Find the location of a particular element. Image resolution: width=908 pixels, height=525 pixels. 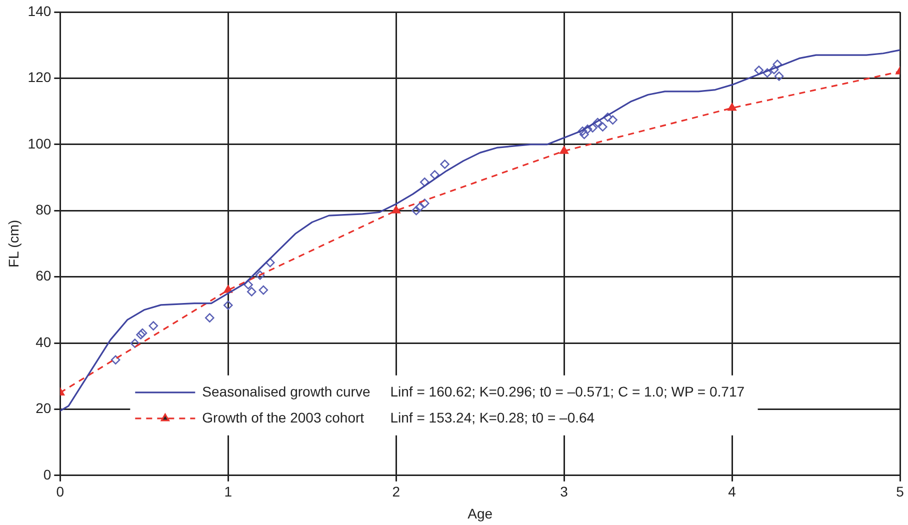

annotation: Linf = 160.62; K=0.296; t0 = –0.571; C = 1.0; WP = 0.717 is located at coordinates (567, 391).